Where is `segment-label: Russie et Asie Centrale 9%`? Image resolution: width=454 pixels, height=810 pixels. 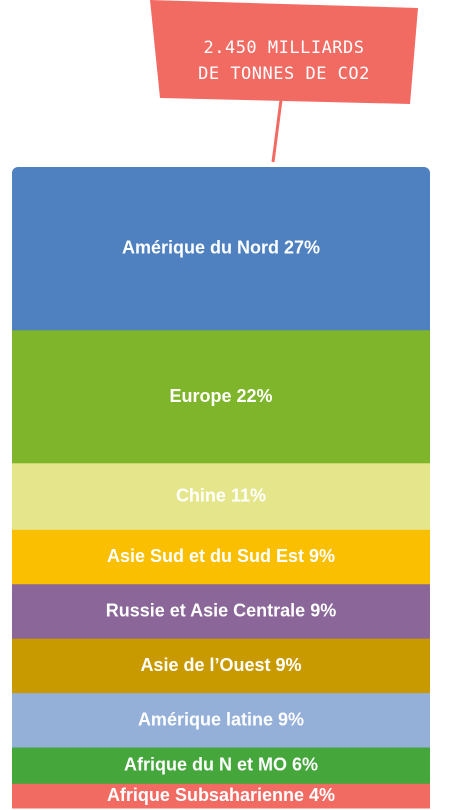 segment-label: Russie et Asie Centrale 9% is located at coordinates (221, 610).